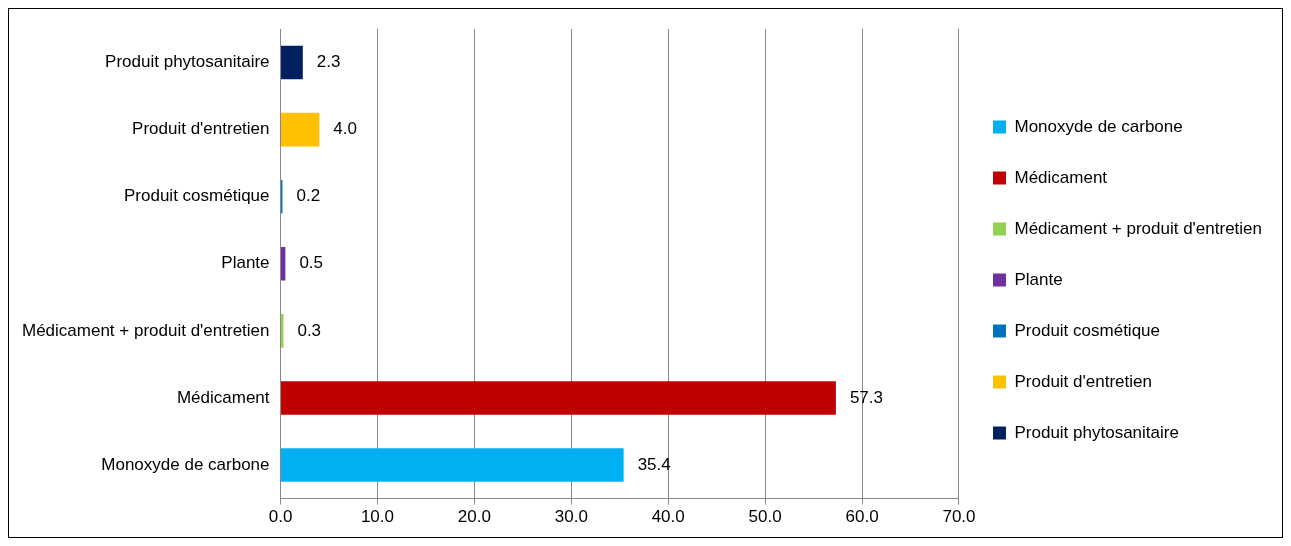 Image resolution: width=1291 pixels, height=546 pixels. I want to click on data-label: 0.5, so click(311, 263).